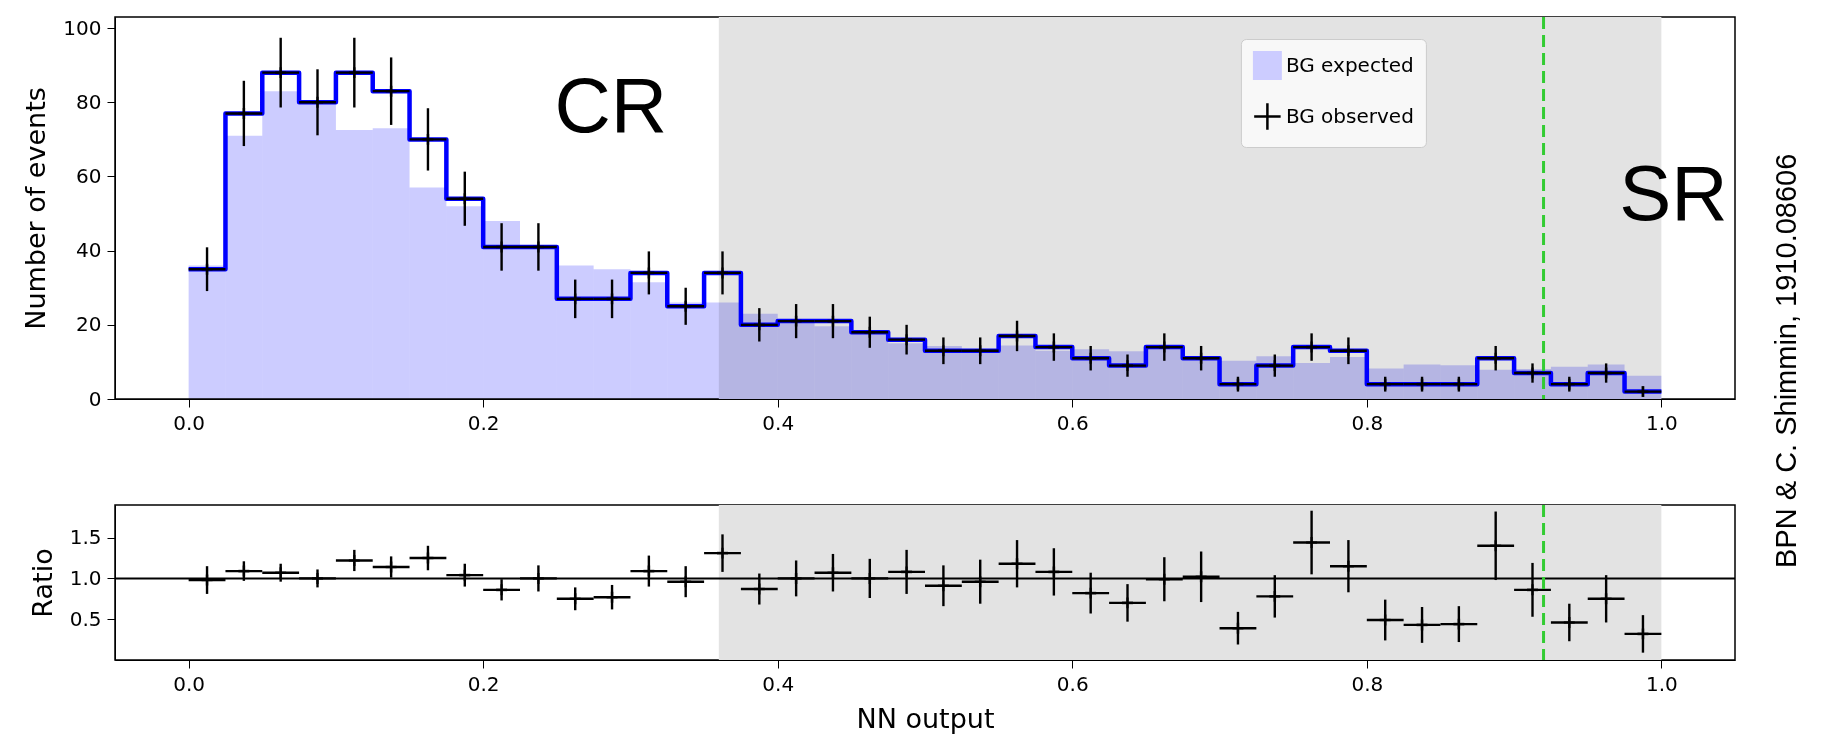 This screenshot has height=738, width=1821. I want to click on y-tick-label: 80, so click(89, 101).